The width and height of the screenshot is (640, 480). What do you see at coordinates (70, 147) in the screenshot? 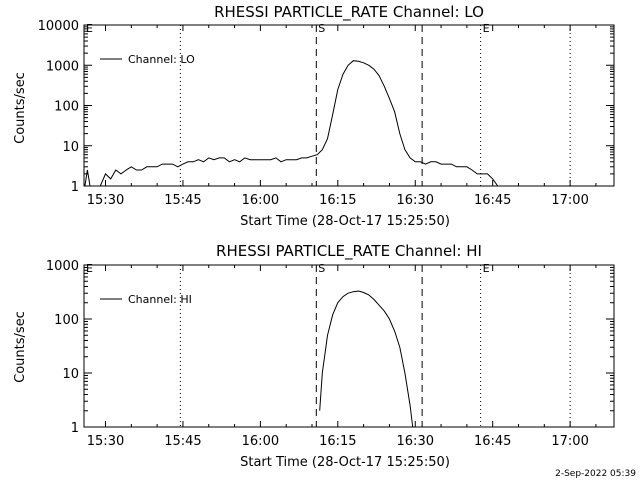
I see `lo-y-tick-label: 10` at bounding box center [70, 147].